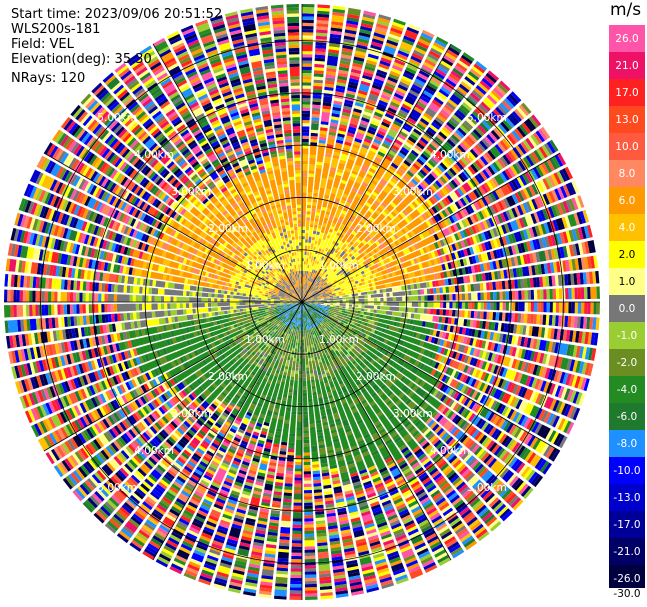 Image resolution: width=647 pixels, height=607 pixels. What do you see at coordinates (627, 594) in the screenshot?
I see `colorbar-tick-label: -30.0` at bounding box center [627, 594].